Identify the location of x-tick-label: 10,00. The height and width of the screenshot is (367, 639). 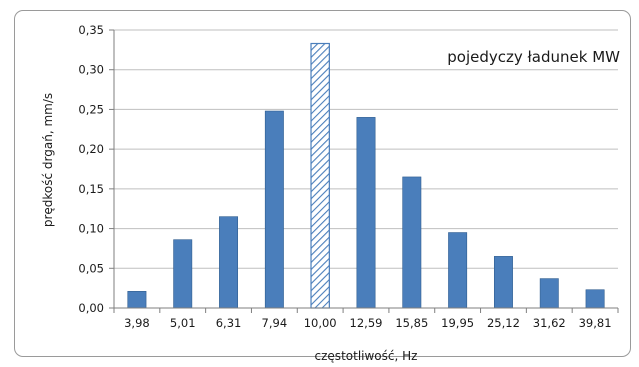
(320, 323).